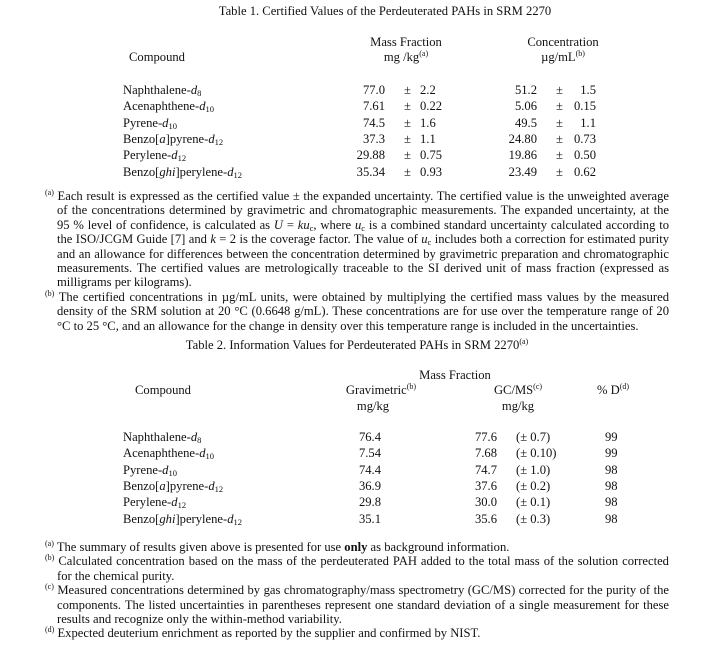 Image resolution: width=705 pixels, height=663 pixels. What do you see at coordinates (147, 502) in the screenshot?
I see `n: Perylene-` at bounding box center [147, 502].